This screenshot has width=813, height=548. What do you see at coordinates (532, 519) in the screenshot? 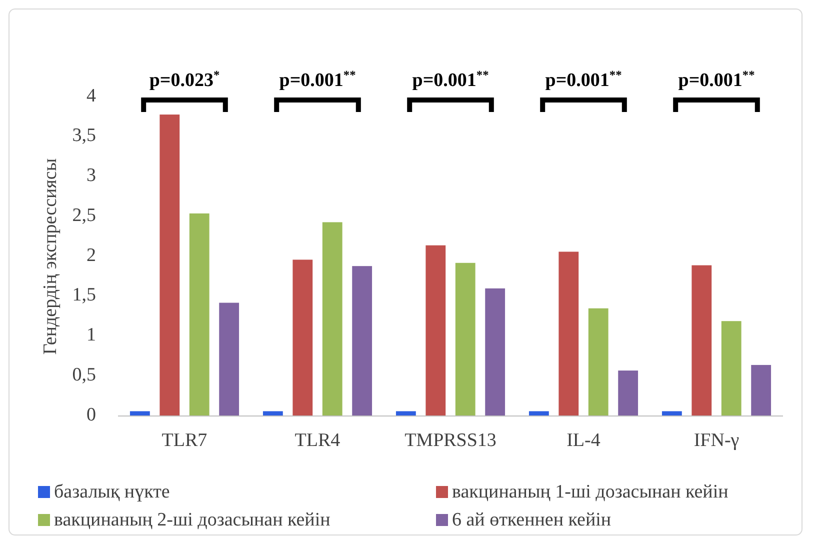
I see `legend-label: 6 ай өткеннен кейін` at bounding box center [532, 519].